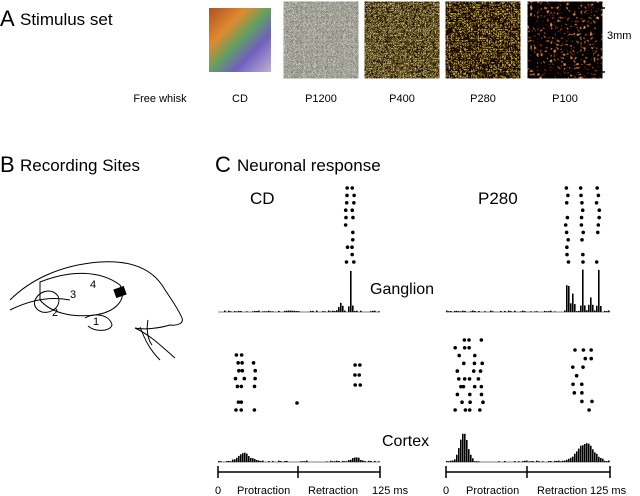  What do you see at coordinates (321, 99) in the screenshot?
I see `stimulus-label: P1200` at bounding box center [321, 99].